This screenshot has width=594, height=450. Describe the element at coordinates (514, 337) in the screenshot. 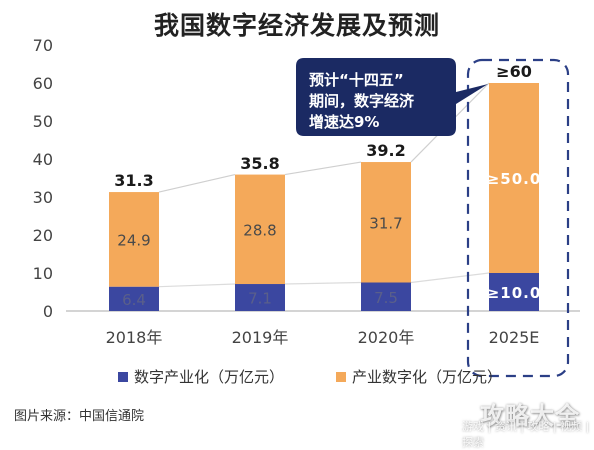

I see `x-tick-label: 2025E` at that location.